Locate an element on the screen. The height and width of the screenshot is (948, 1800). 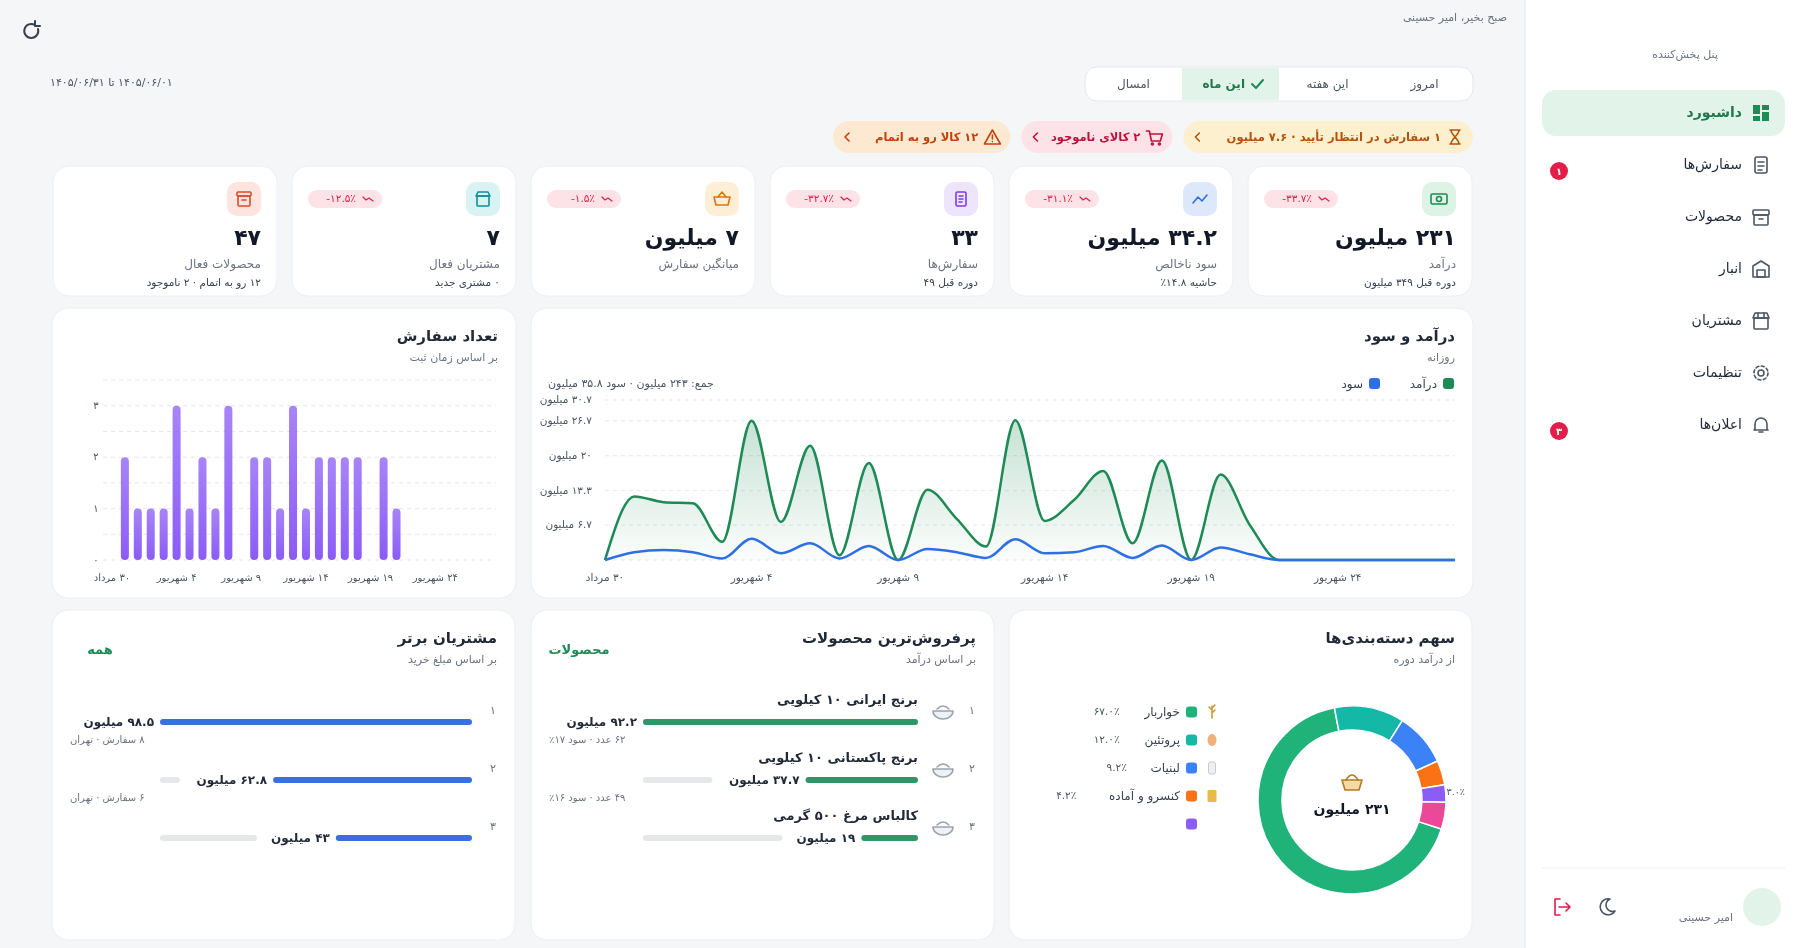
y-tick-label: ۶.۷ میلیون is located at coordinates (569, 525).